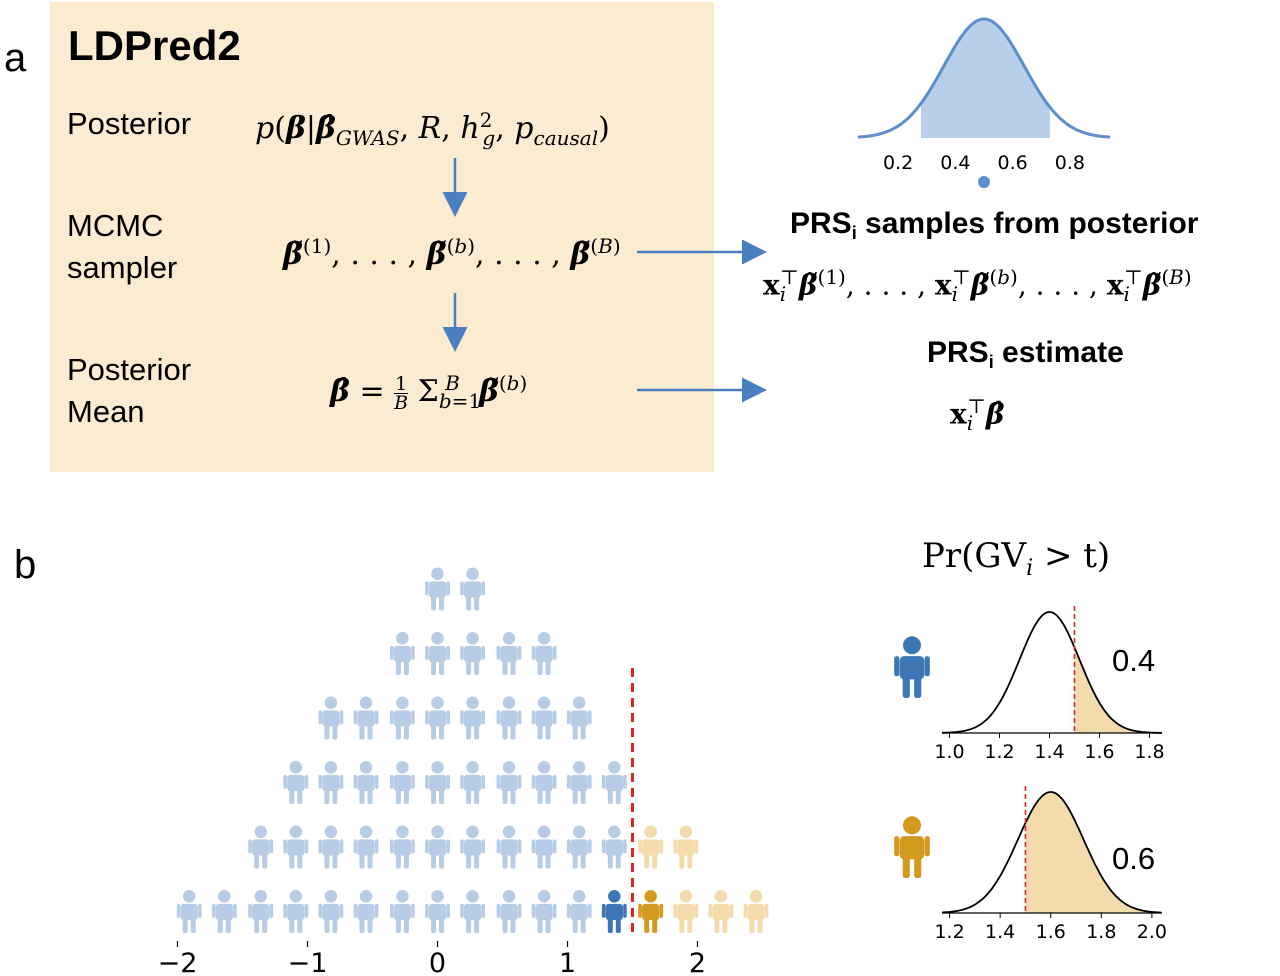 This screenshot has width=1280, height=976. Describe the element at coordinates (106, 411) in the screenshot. I see `row-label-mean-line2: Mean` at that location.